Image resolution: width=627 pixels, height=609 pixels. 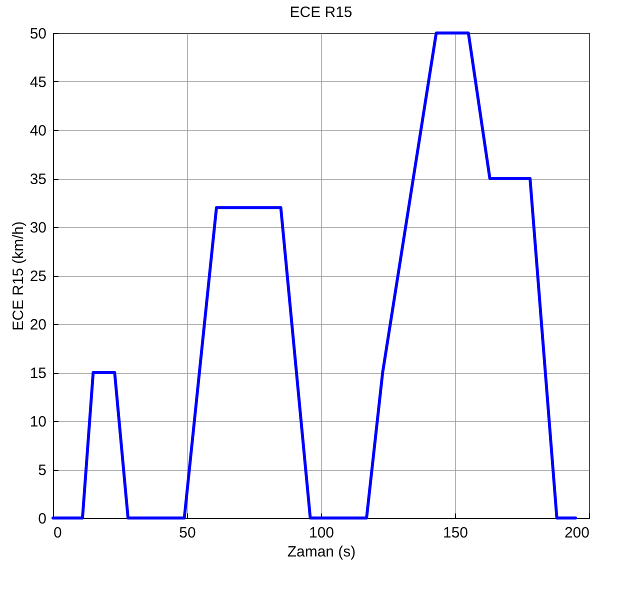 What do you see at coordinates (455, 533) in the screenshot?
I see `x-tick-label: 150` at bounding box center [455, 533].